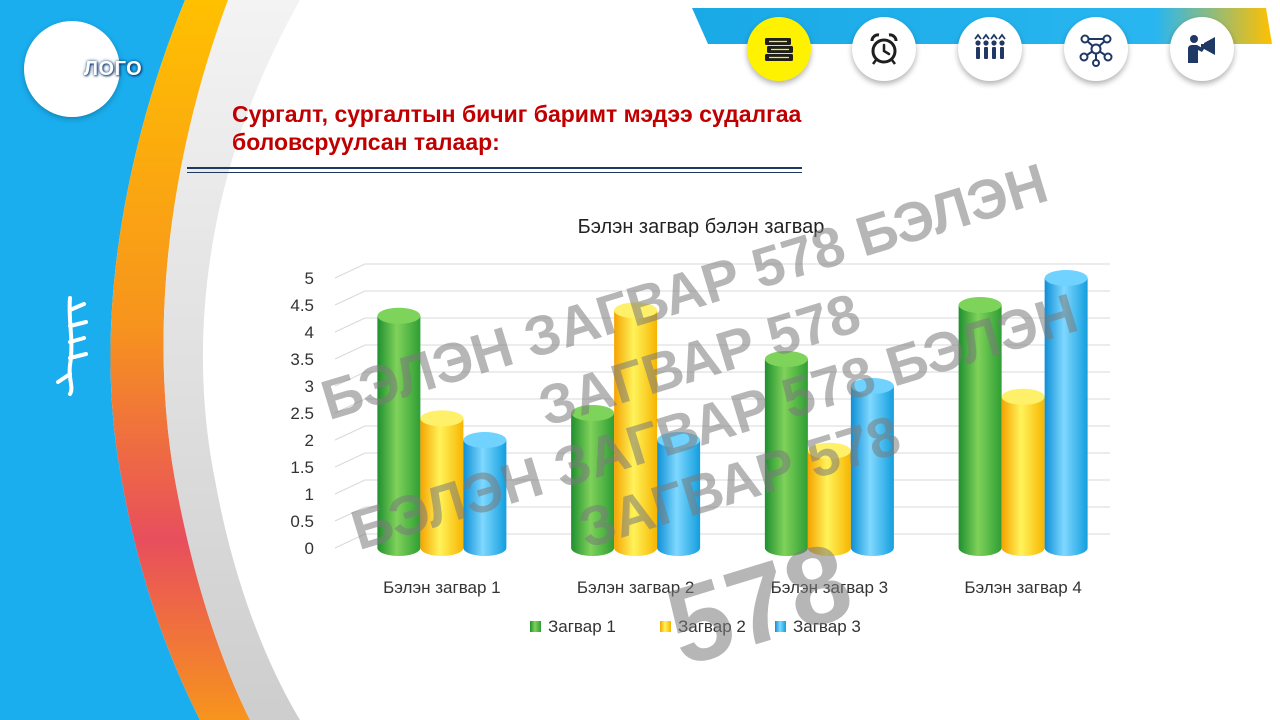 The height and width of the screenshot is (720, 1280). What do you see at coordinates (309, 494) in the screenshot?
I see `y-tick-label: 1` at bounding box center [309, 494].